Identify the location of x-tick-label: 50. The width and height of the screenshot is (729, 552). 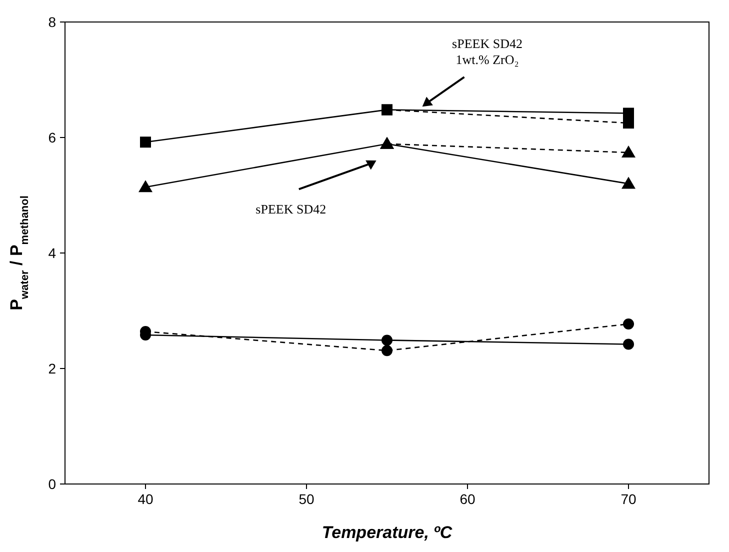
(306, 499).